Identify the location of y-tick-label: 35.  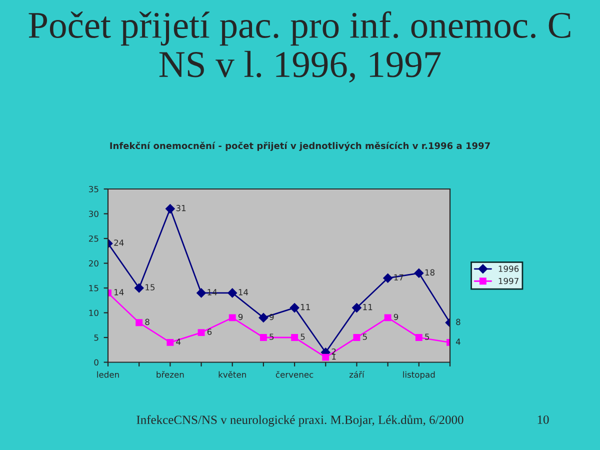
(93, 189).